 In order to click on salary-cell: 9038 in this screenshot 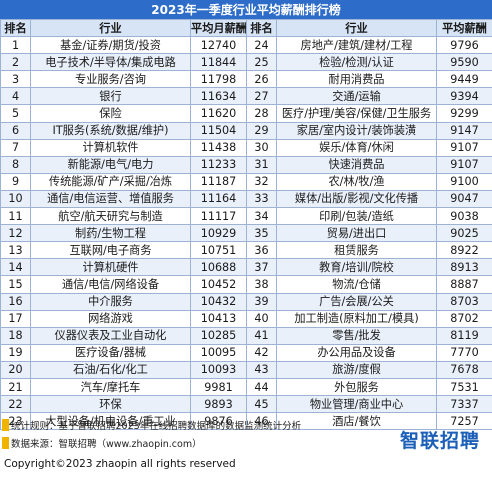, I will do `click(464, 216)`.